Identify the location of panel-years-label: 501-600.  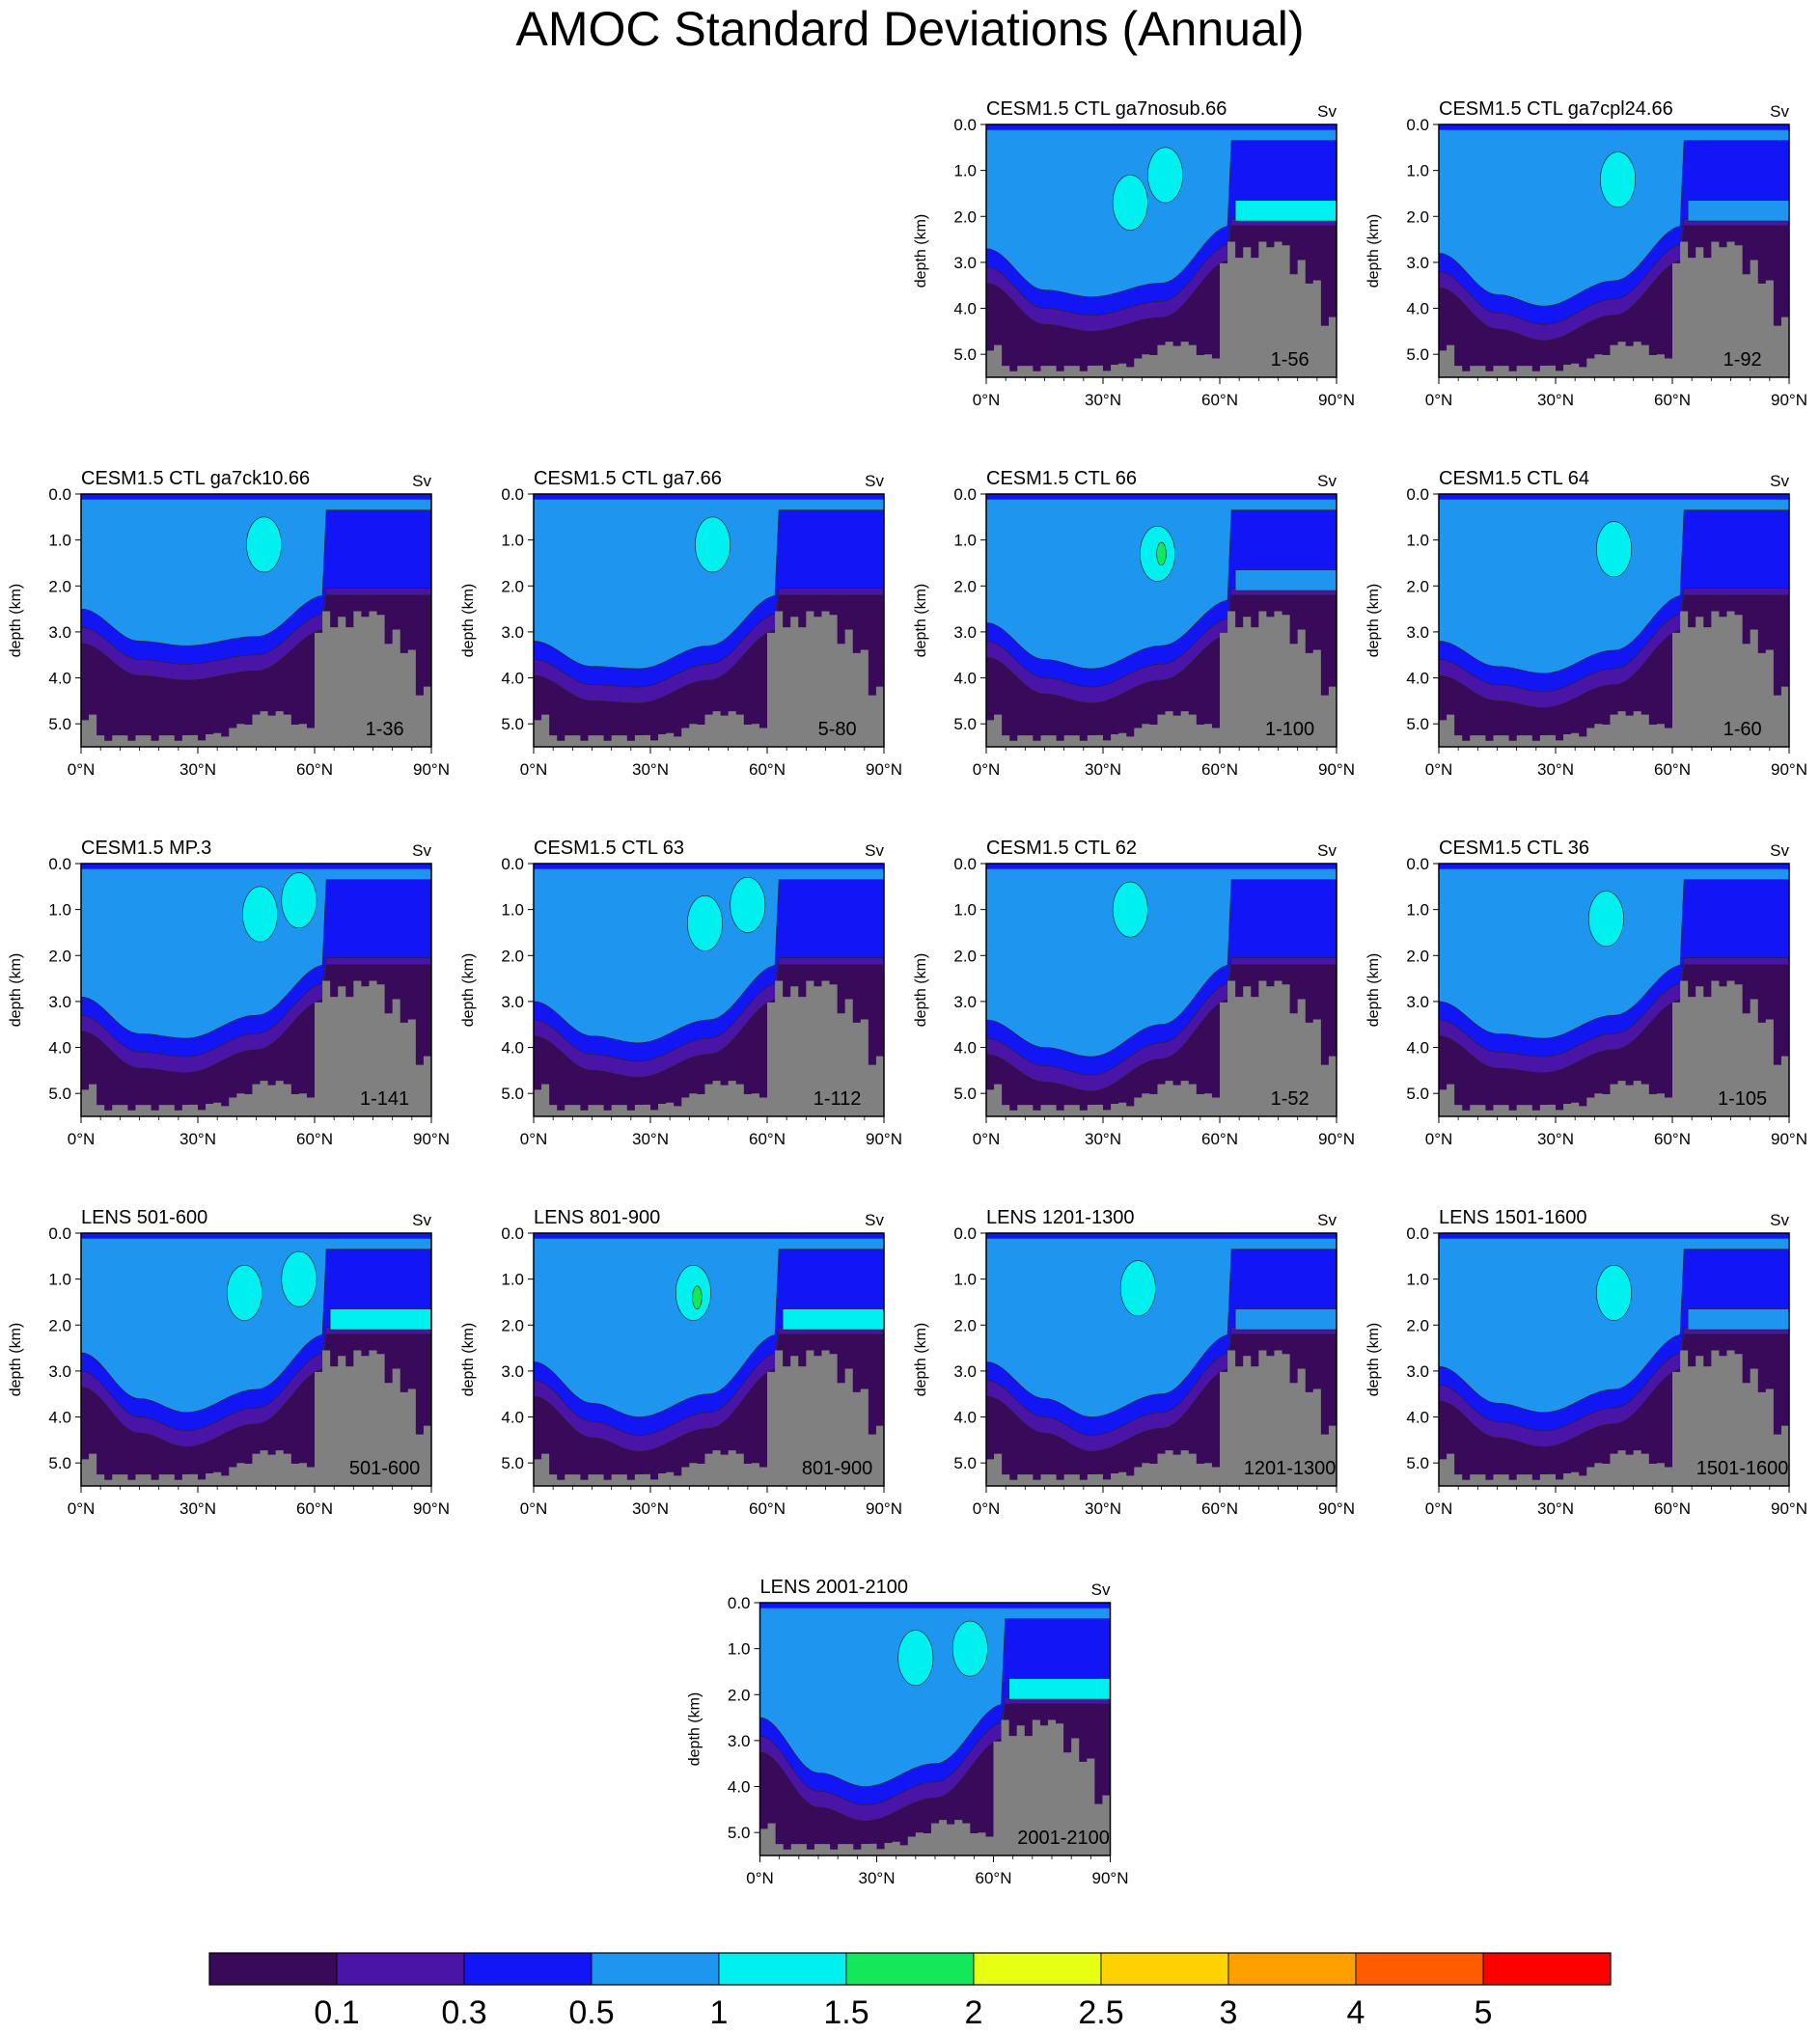
(384, 1468).